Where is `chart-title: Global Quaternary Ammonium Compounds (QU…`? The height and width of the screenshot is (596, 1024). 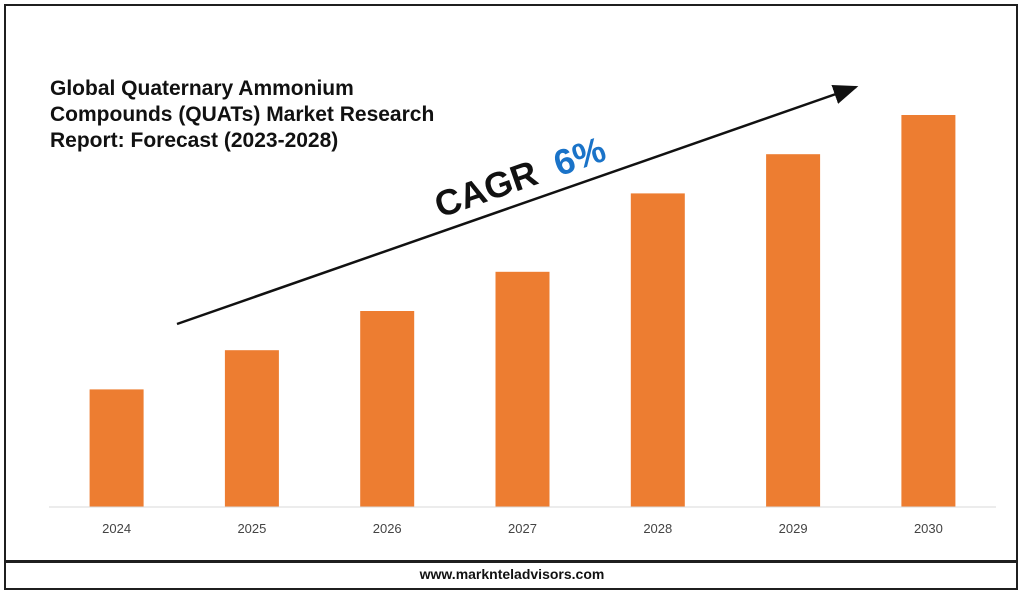 chart-title: Global Quaternary Ammonium Compounds (QU… is located at coordinates (242, 114).